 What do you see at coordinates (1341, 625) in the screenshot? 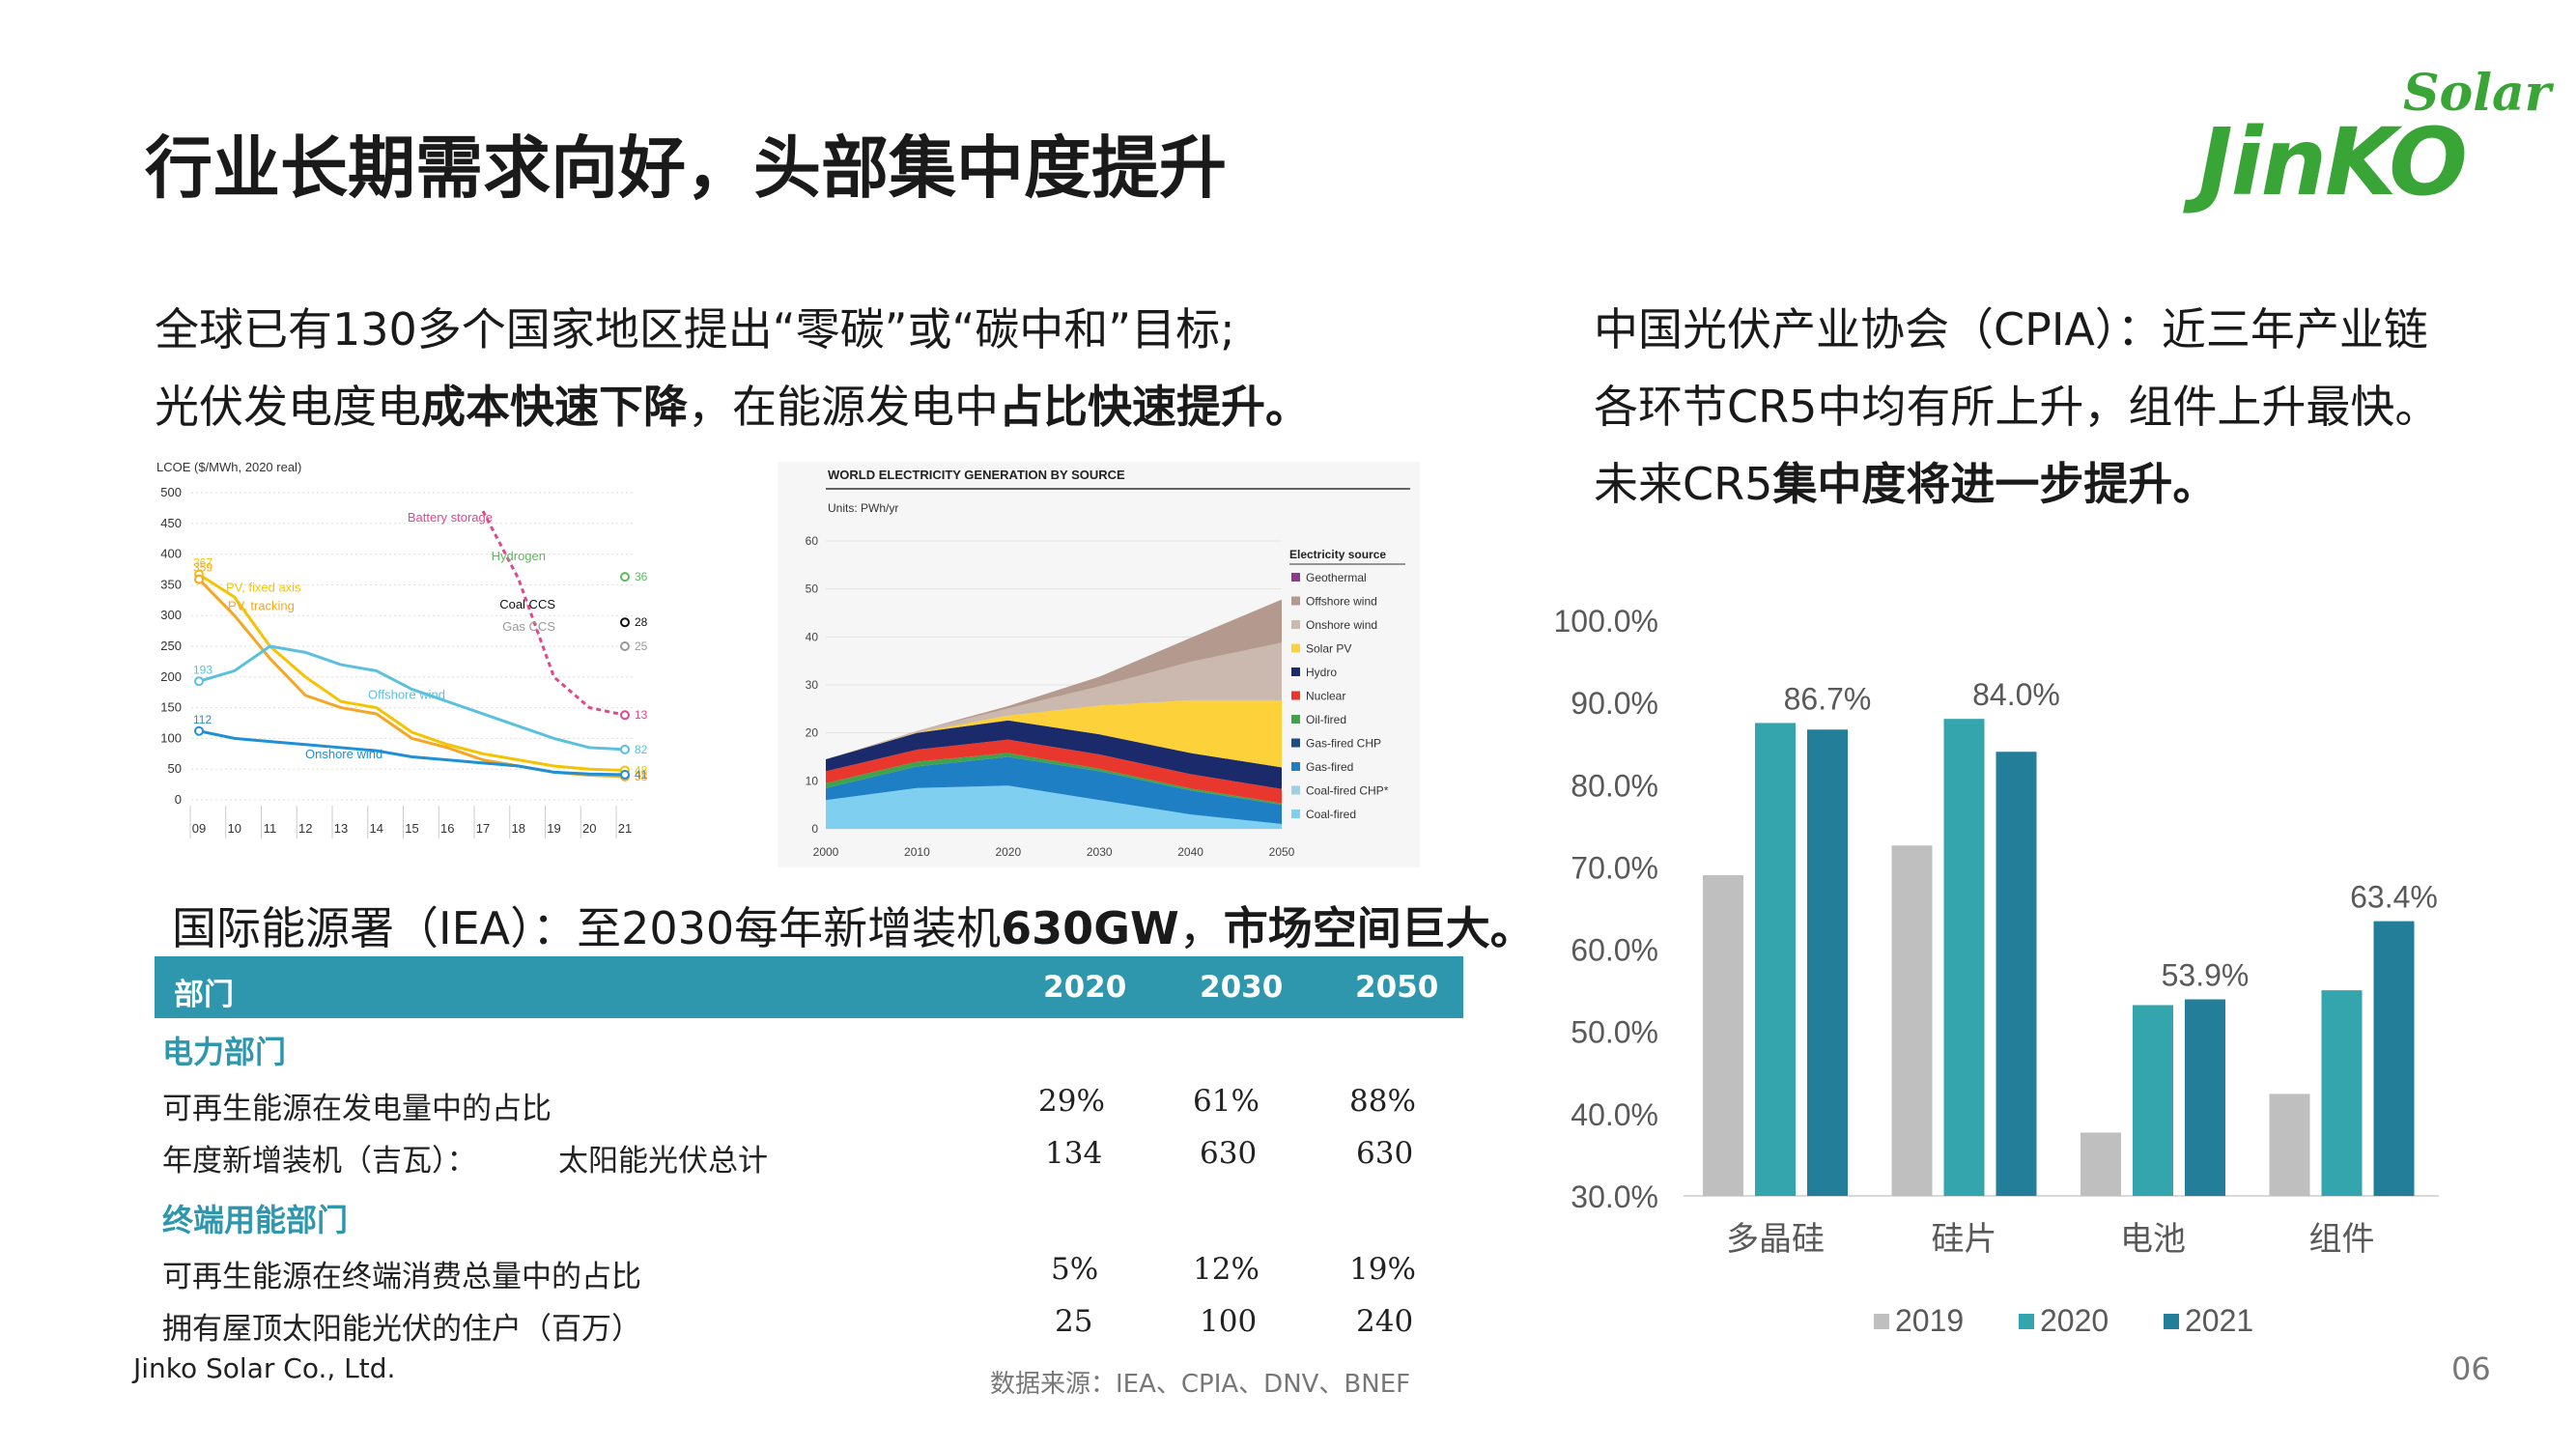
I see `gen-legend-label: Onshore wind` at bounding box center [1341, 625].